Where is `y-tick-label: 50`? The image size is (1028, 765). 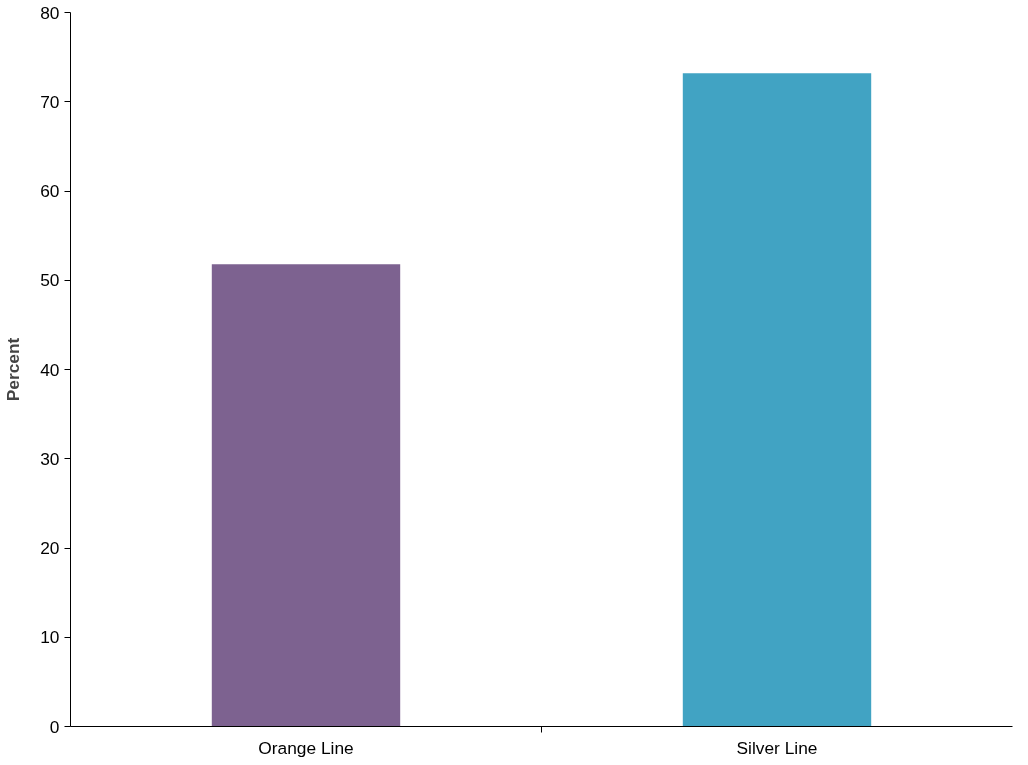 y-tick-label: 50 is located at coordinates (50, 280).